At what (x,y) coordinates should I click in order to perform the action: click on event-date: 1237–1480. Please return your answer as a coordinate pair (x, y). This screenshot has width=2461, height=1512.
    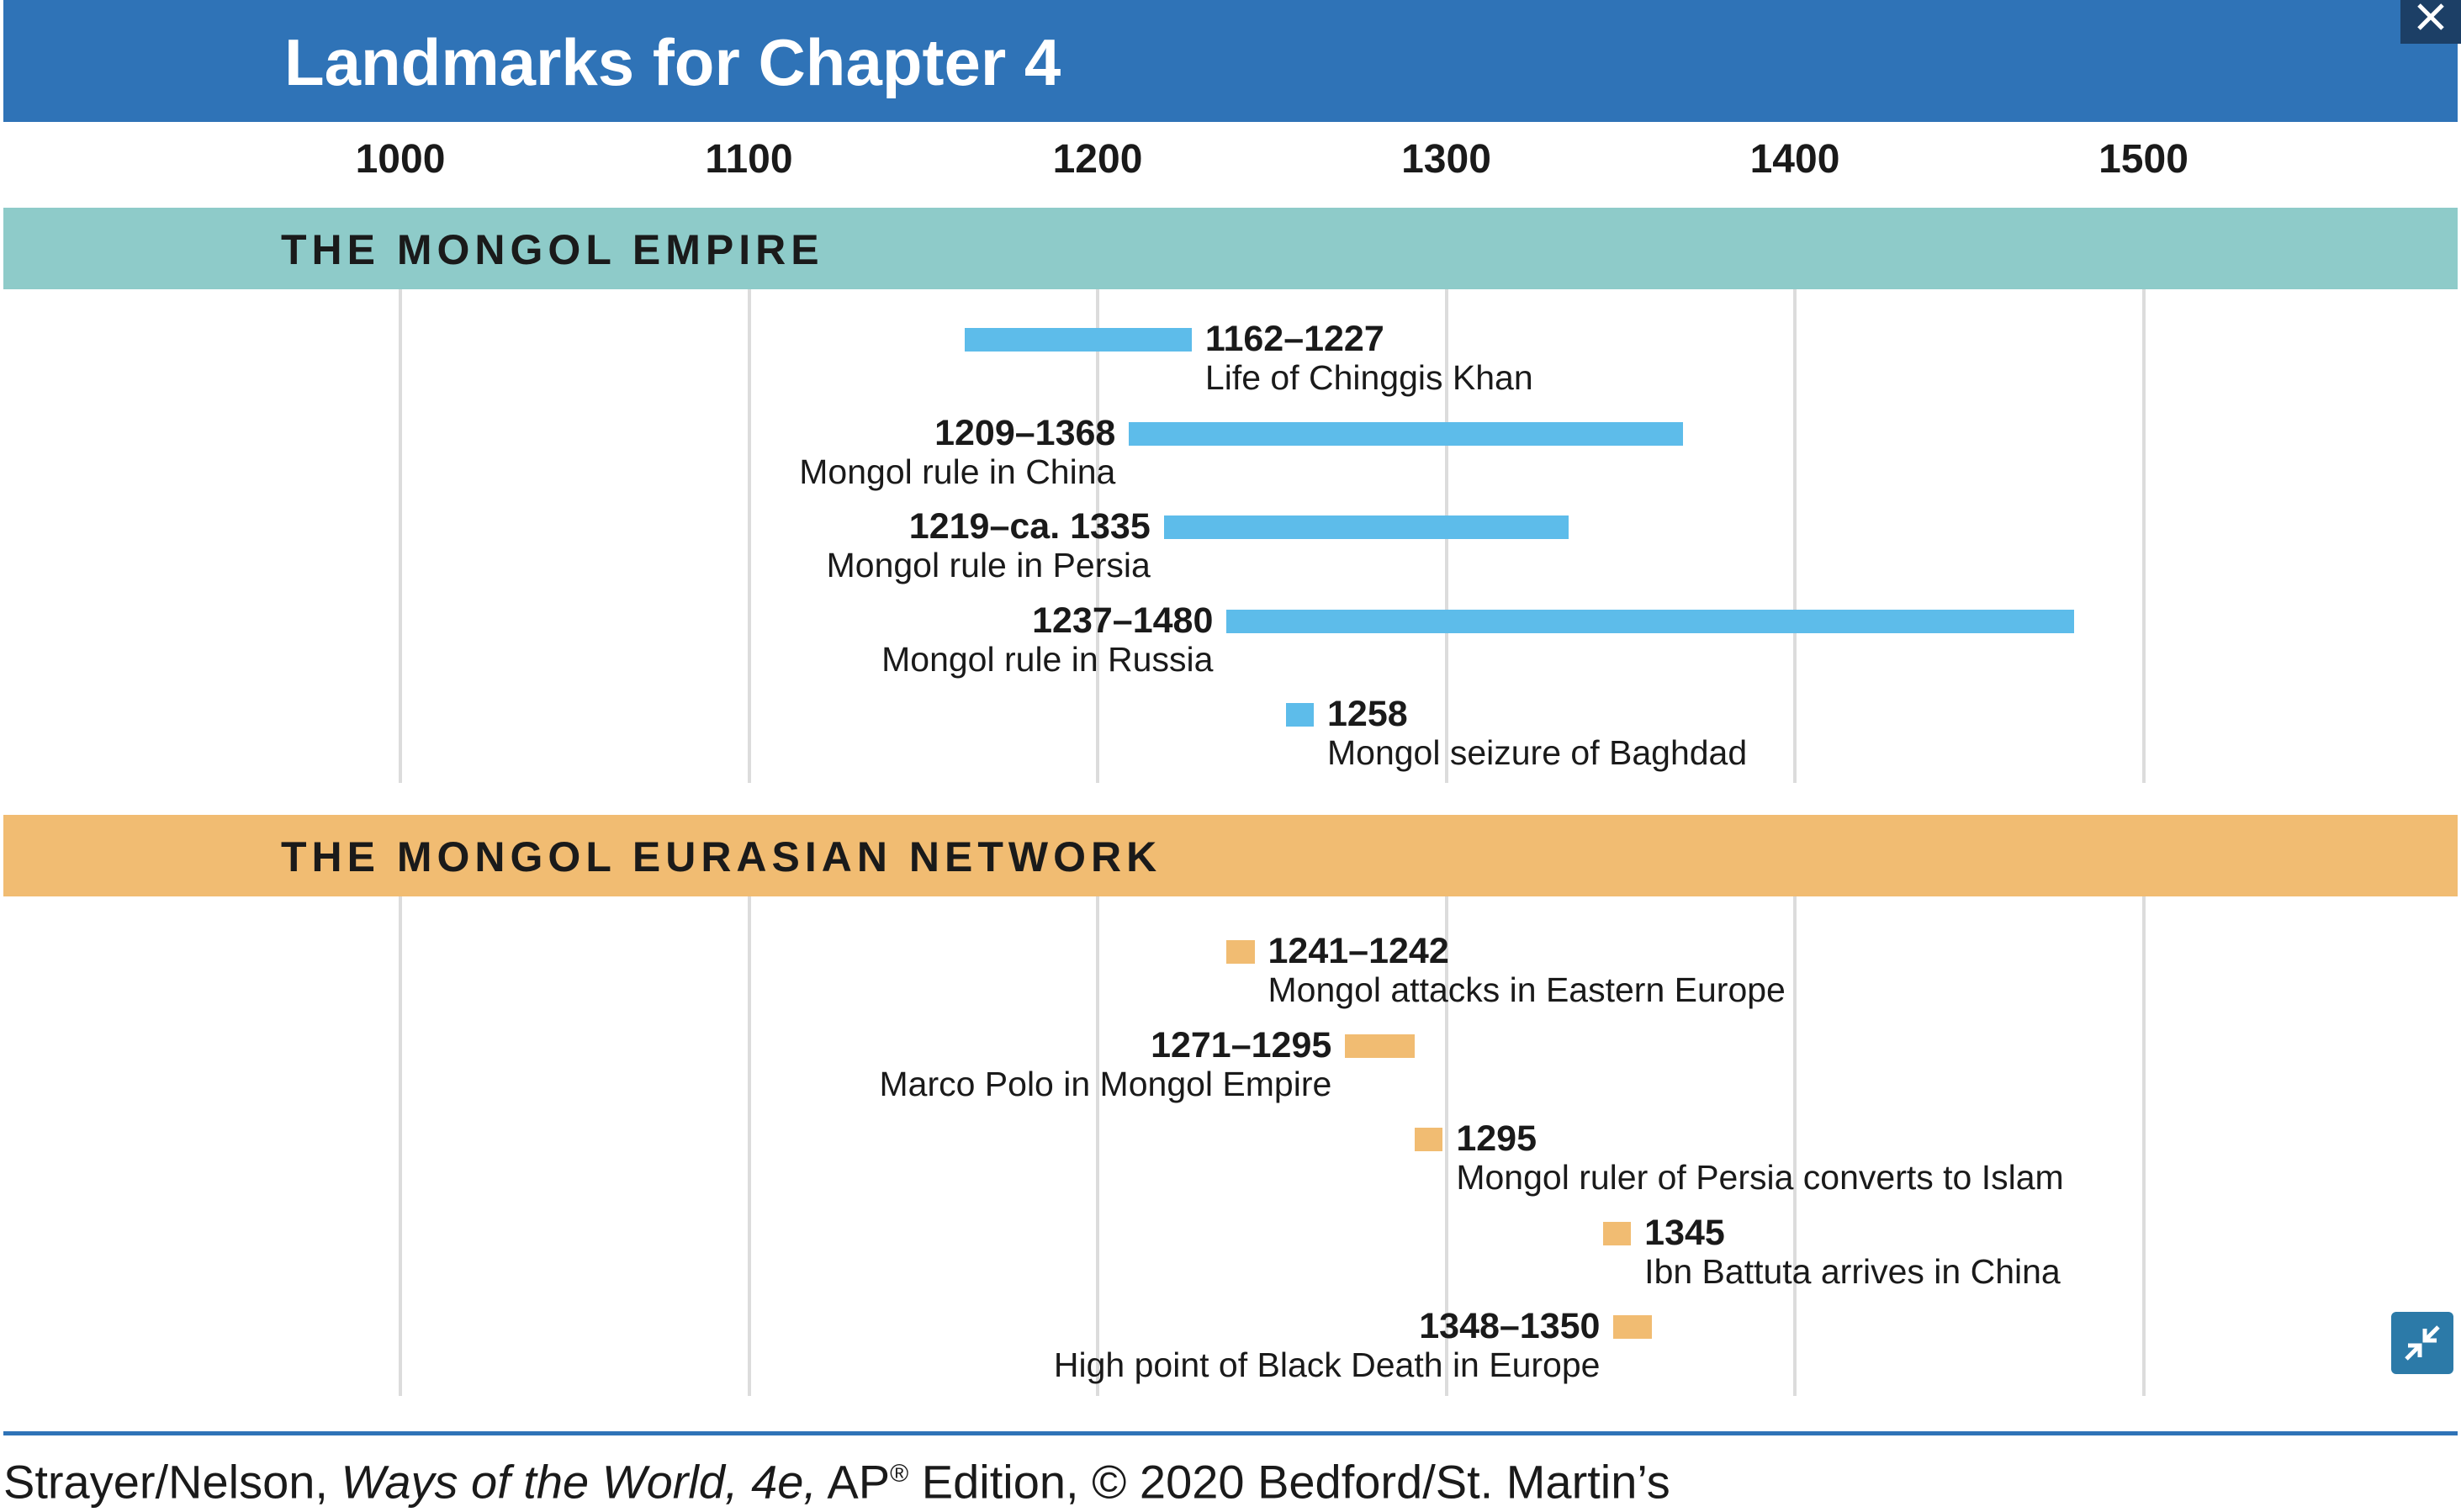
    Looking at the image, I should click on (1123, 620).